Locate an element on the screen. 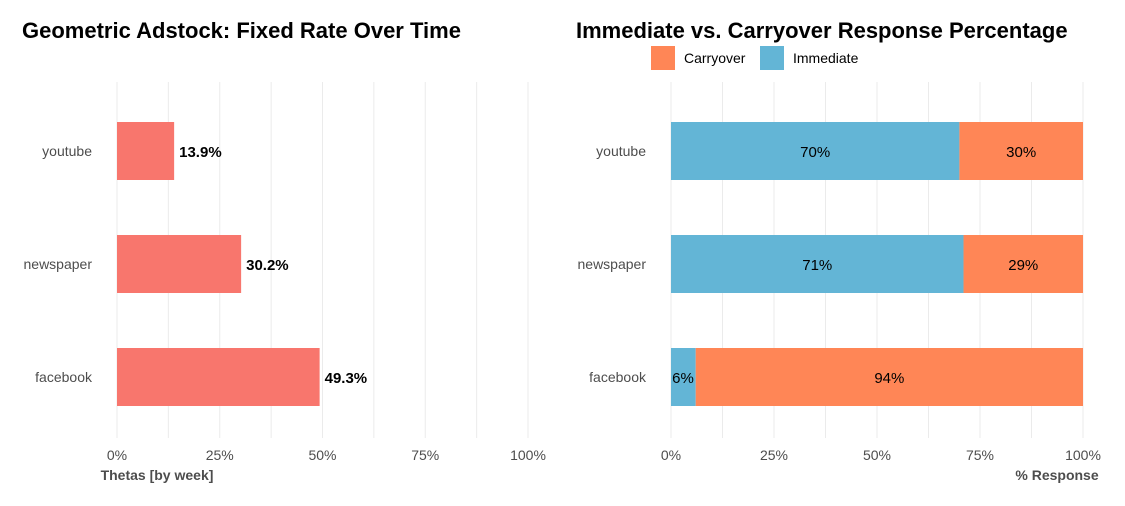 The image size is (1125, 506). right-chart-x-tick-label: 100% is located at coordinates (1083, 455).